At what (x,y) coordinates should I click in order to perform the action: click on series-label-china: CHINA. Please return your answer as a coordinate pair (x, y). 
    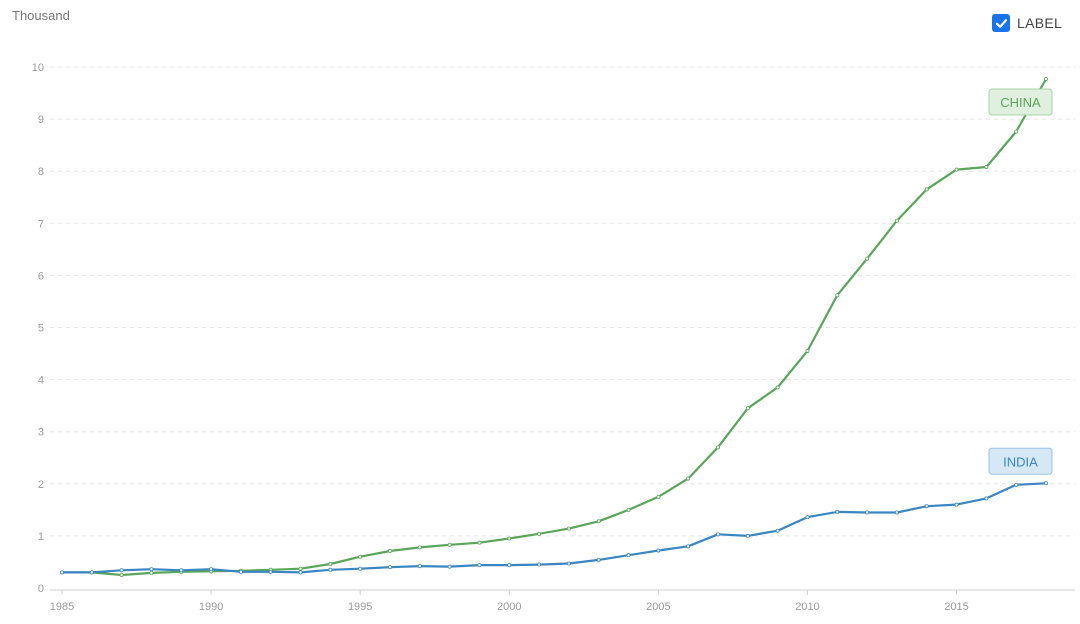
    Looking at the image, I should click on (1020, 102).